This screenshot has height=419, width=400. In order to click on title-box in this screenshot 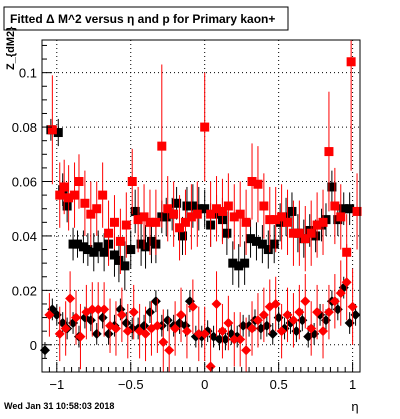, I will do `click(146, 18)`.